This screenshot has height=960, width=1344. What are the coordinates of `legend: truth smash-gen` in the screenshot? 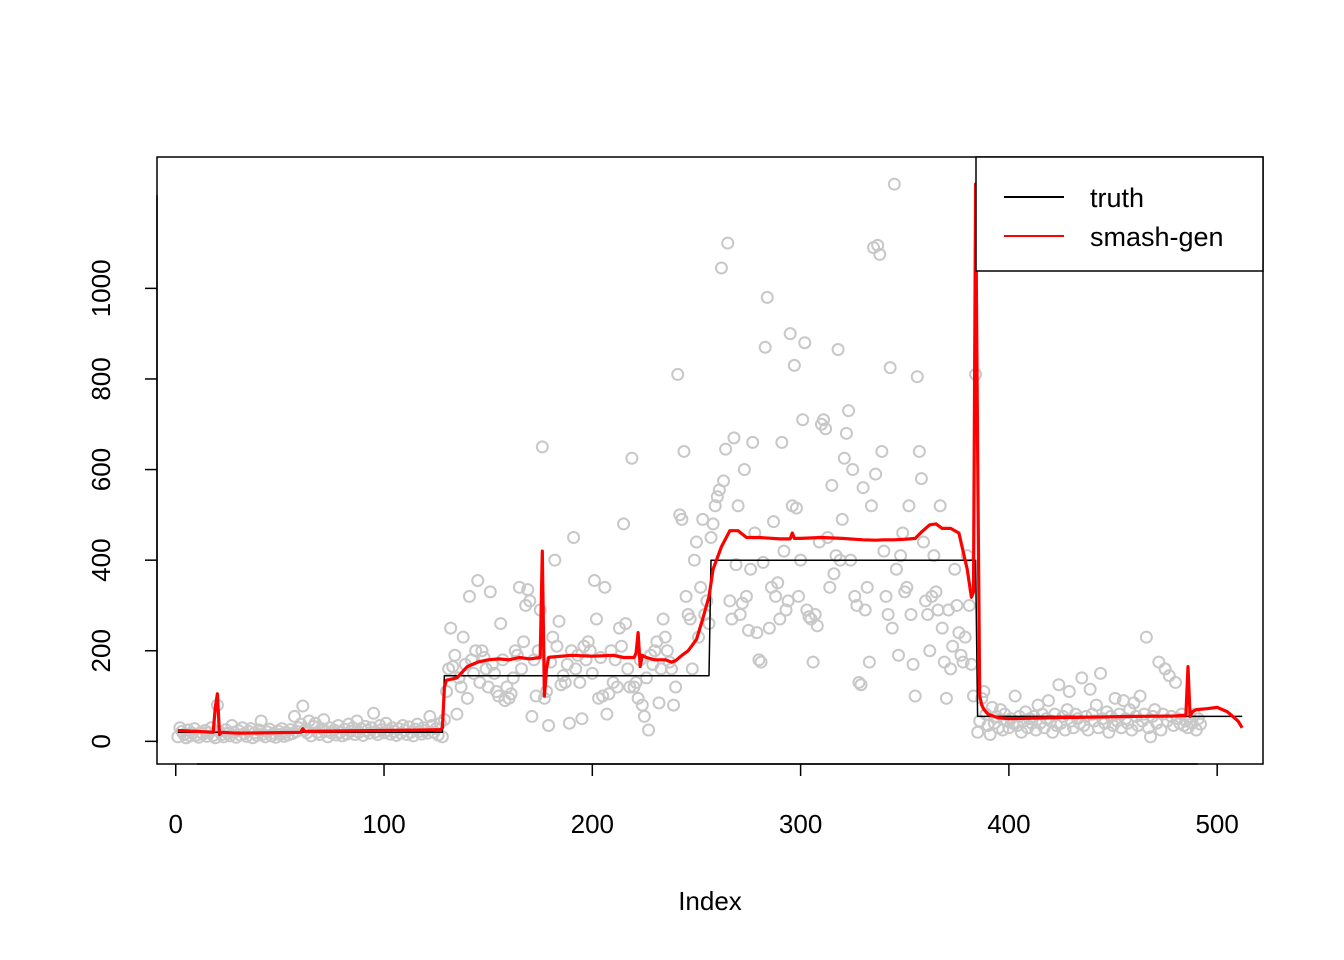 It's located at (1119, 214).